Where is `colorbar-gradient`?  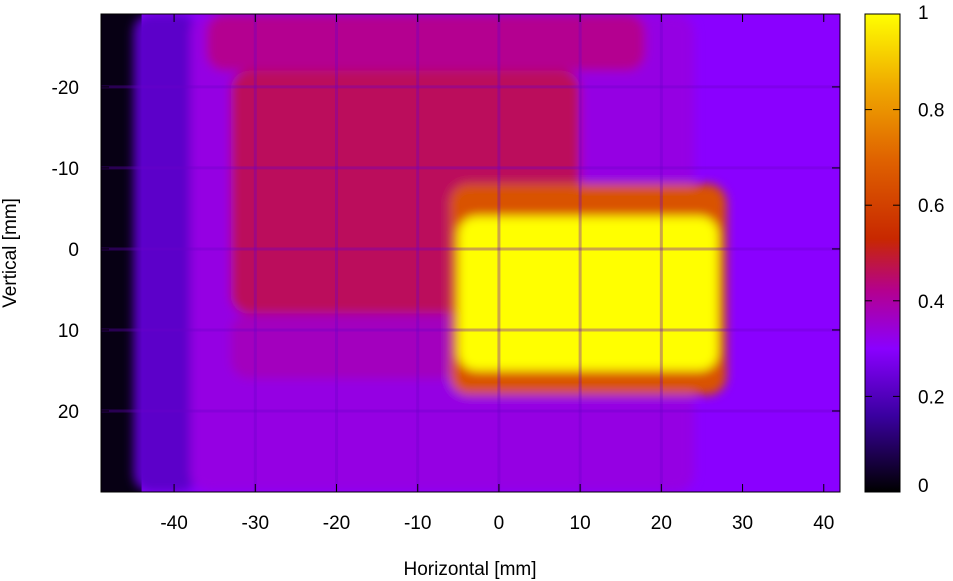
colorbar-gradient is located at coordinates (882, 253).